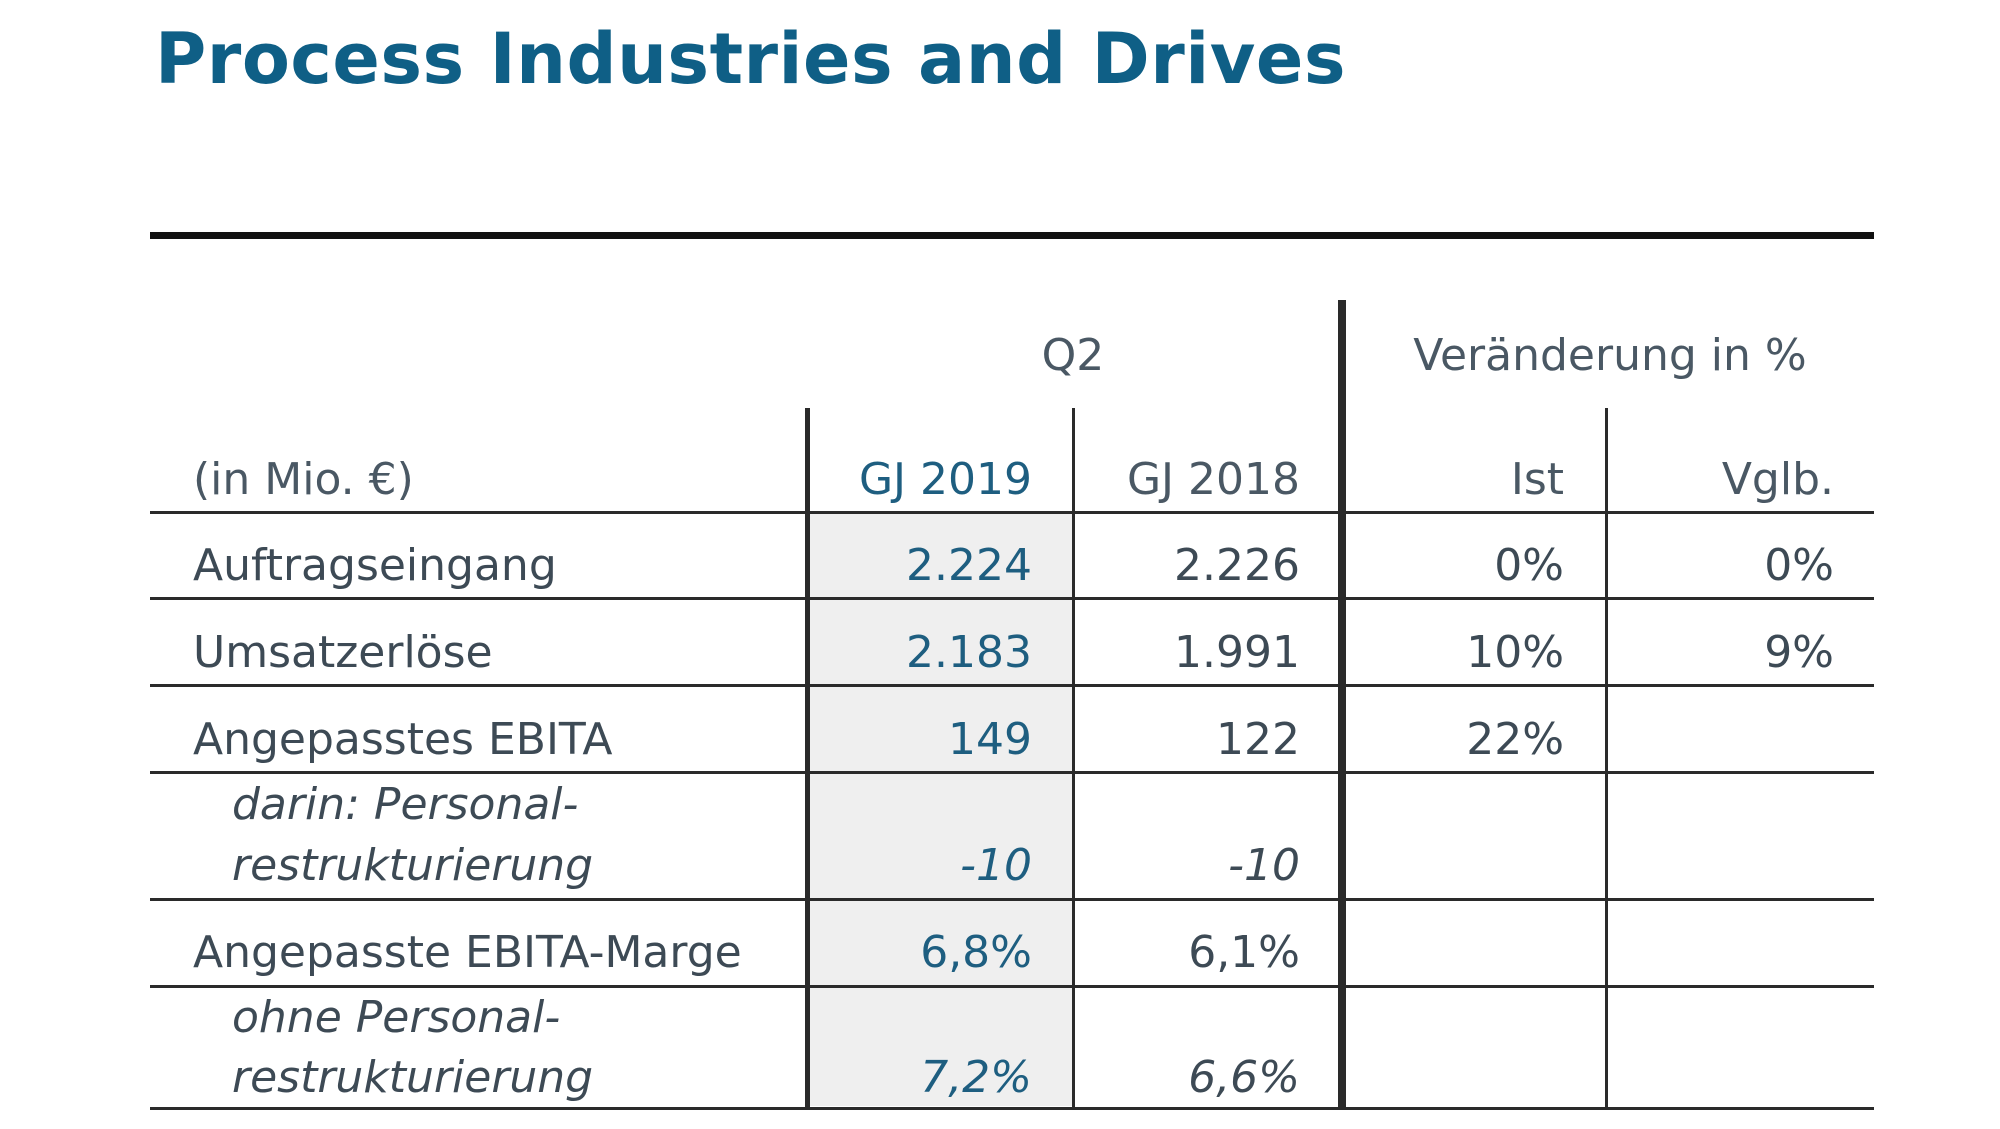  I want to click on header-unit: (in Mio. €), so click(303, 479).